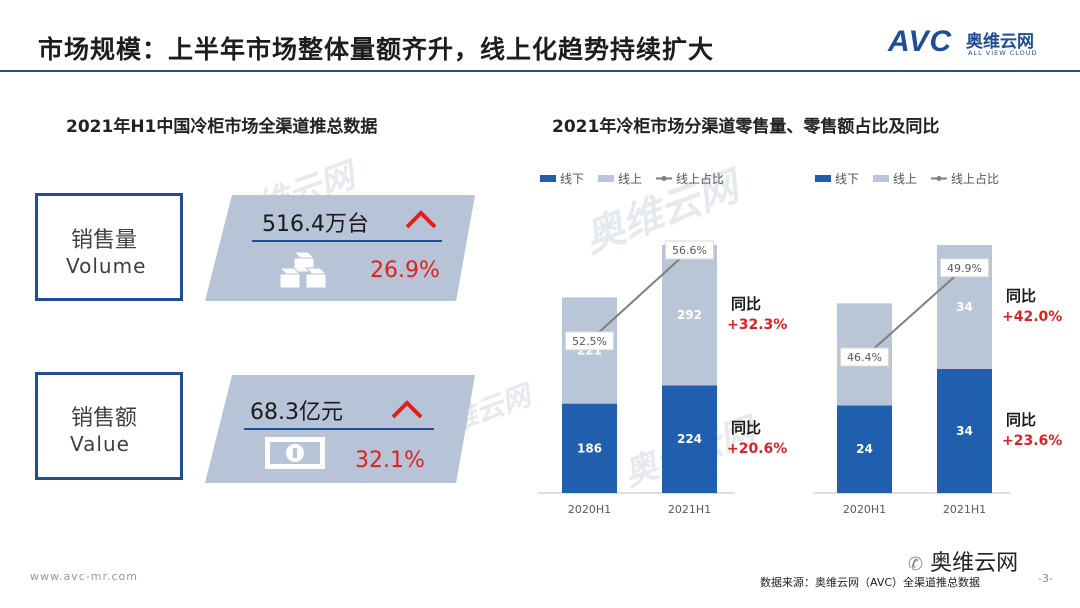 This screenshot has height=608, width=1080. What do you see at coordinates (757, 449) in the screenshot?
I see `yoy-value: +20.6%` at bounding box center [757, 449].